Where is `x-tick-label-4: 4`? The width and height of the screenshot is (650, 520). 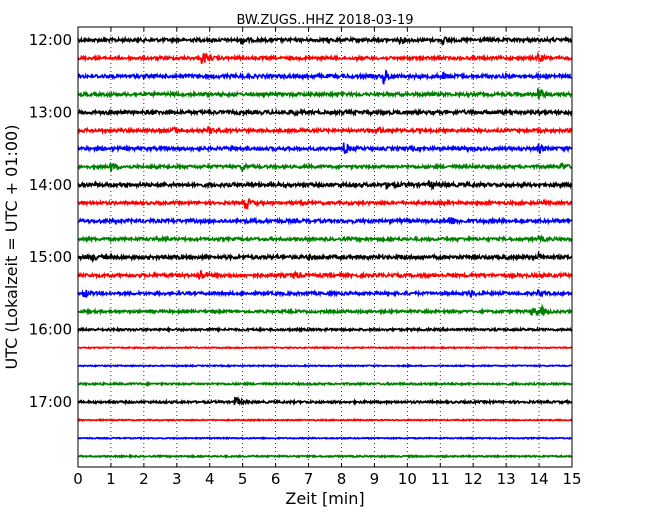 x-tick-label-4: 4 is located at coordinates (210, 479).